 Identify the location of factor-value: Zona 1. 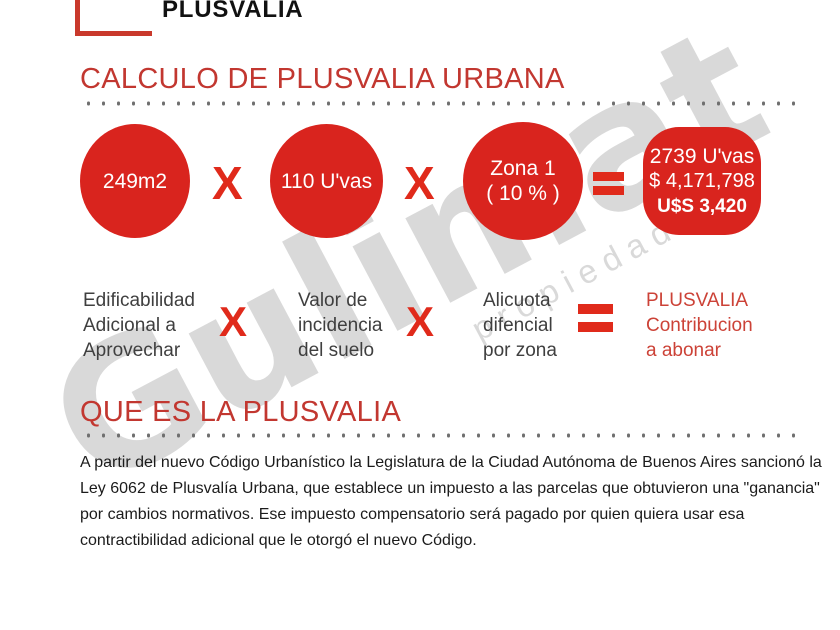
(523, 168).